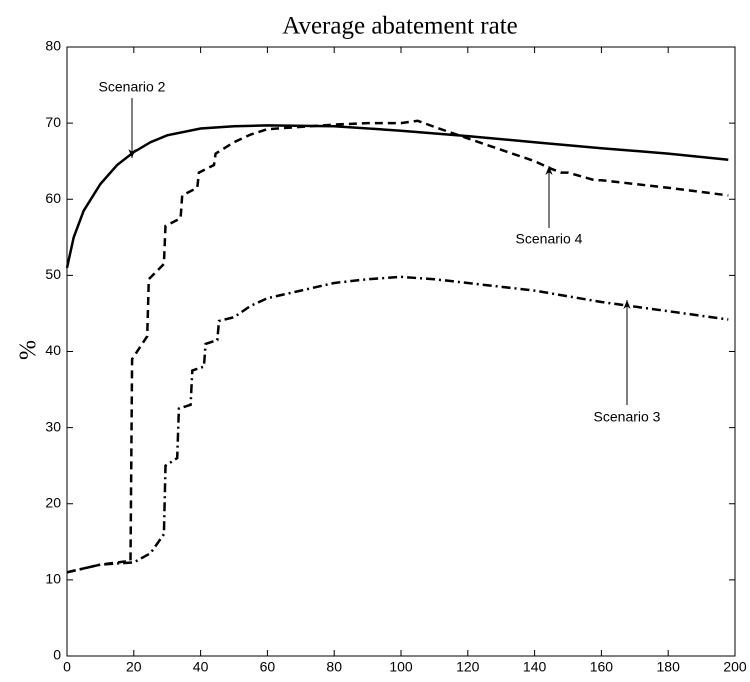 This screenshot has width=750, height=682. I want to click on chart-title: Average abatement rate, so click(400, 26).